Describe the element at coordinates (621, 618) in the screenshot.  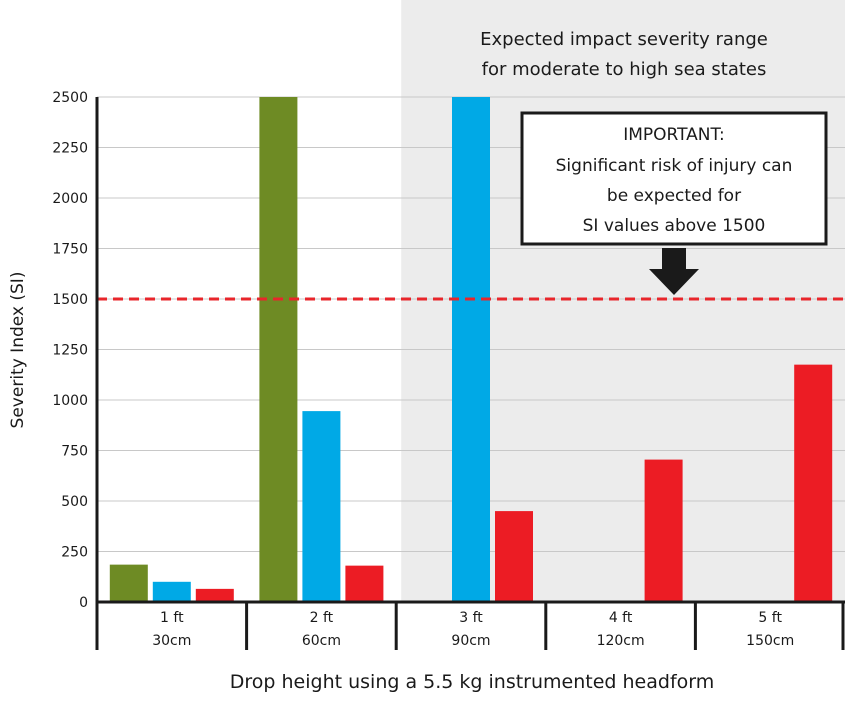
I see `x-tick-label-ft: 4 ft` at that location.